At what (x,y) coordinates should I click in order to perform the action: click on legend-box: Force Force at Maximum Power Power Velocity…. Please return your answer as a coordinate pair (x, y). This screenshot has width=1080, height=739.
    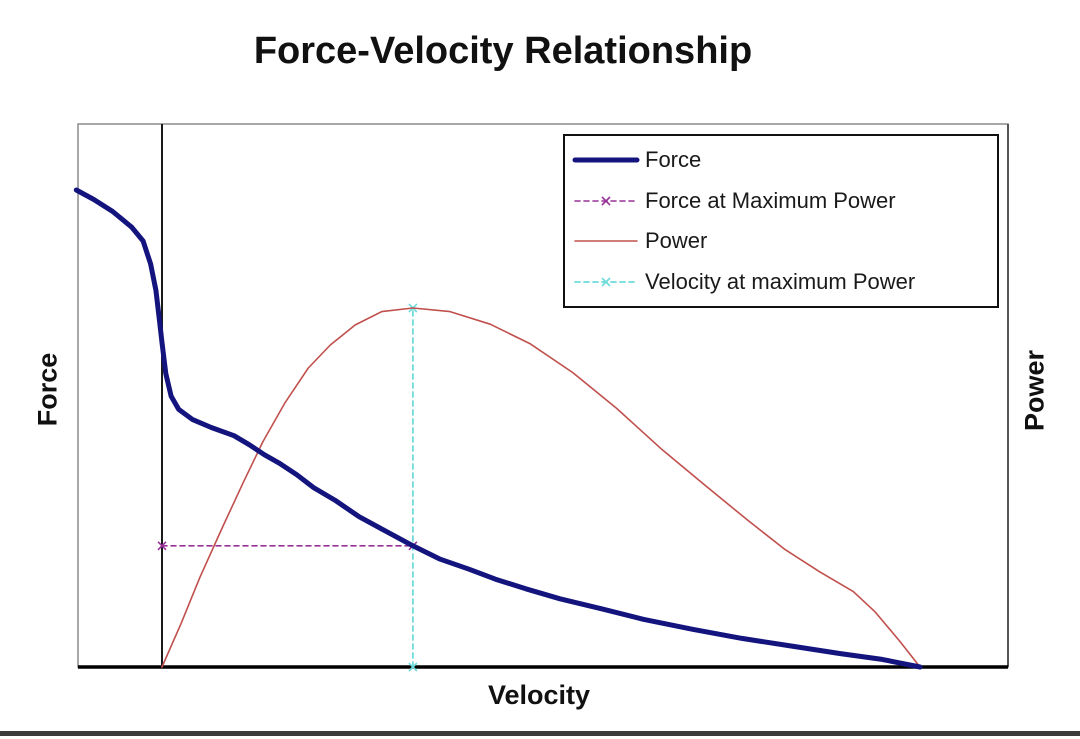
    Looking at the image, I should click on (781, 221).